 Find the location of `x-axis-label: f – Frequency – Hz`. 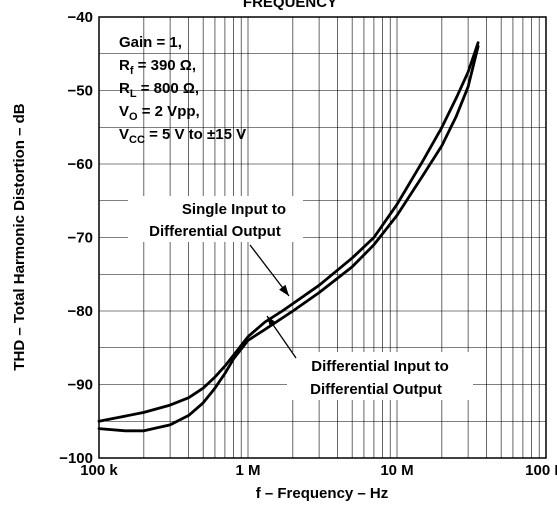

x-axis-label: f – Frequency – Hz is located at coordinates (322, 493).